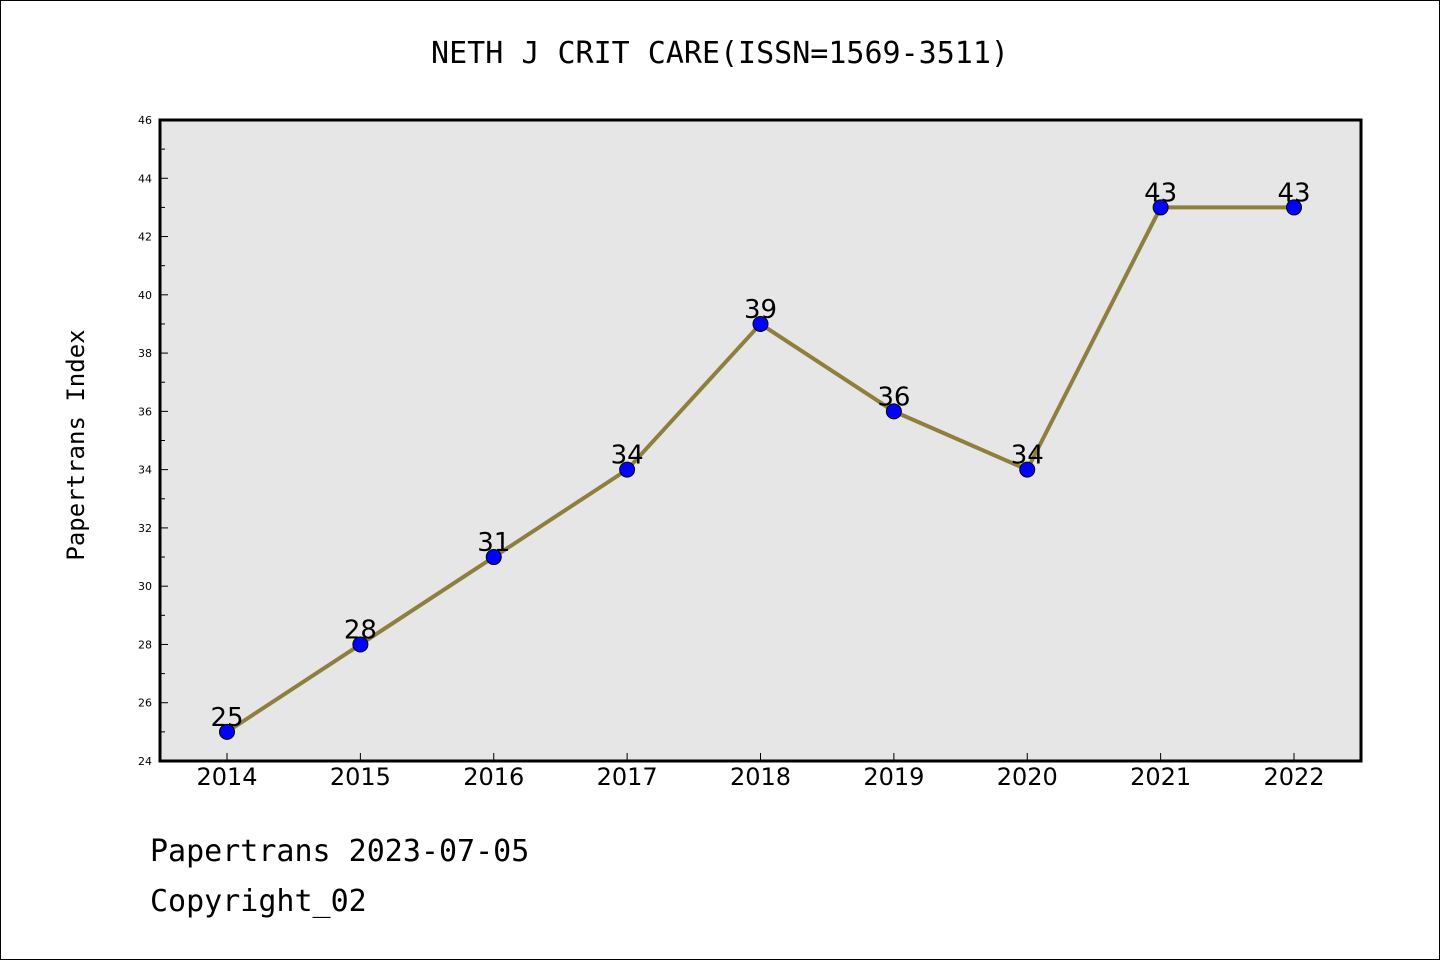 This screenshot has width=1440, height=960. What do you see at coordinates (145, 761) in the screenshot?
I see `y-tick-label: 24` at bounding box center [145, 761].